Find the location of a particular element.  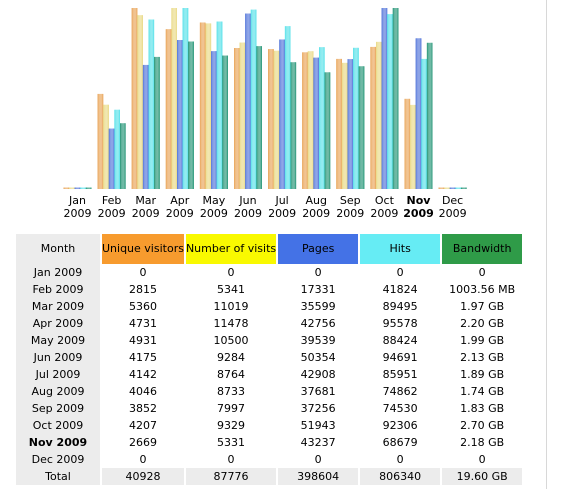

cell-number-of-visits: 8764 is located at coordinates (231, 374).